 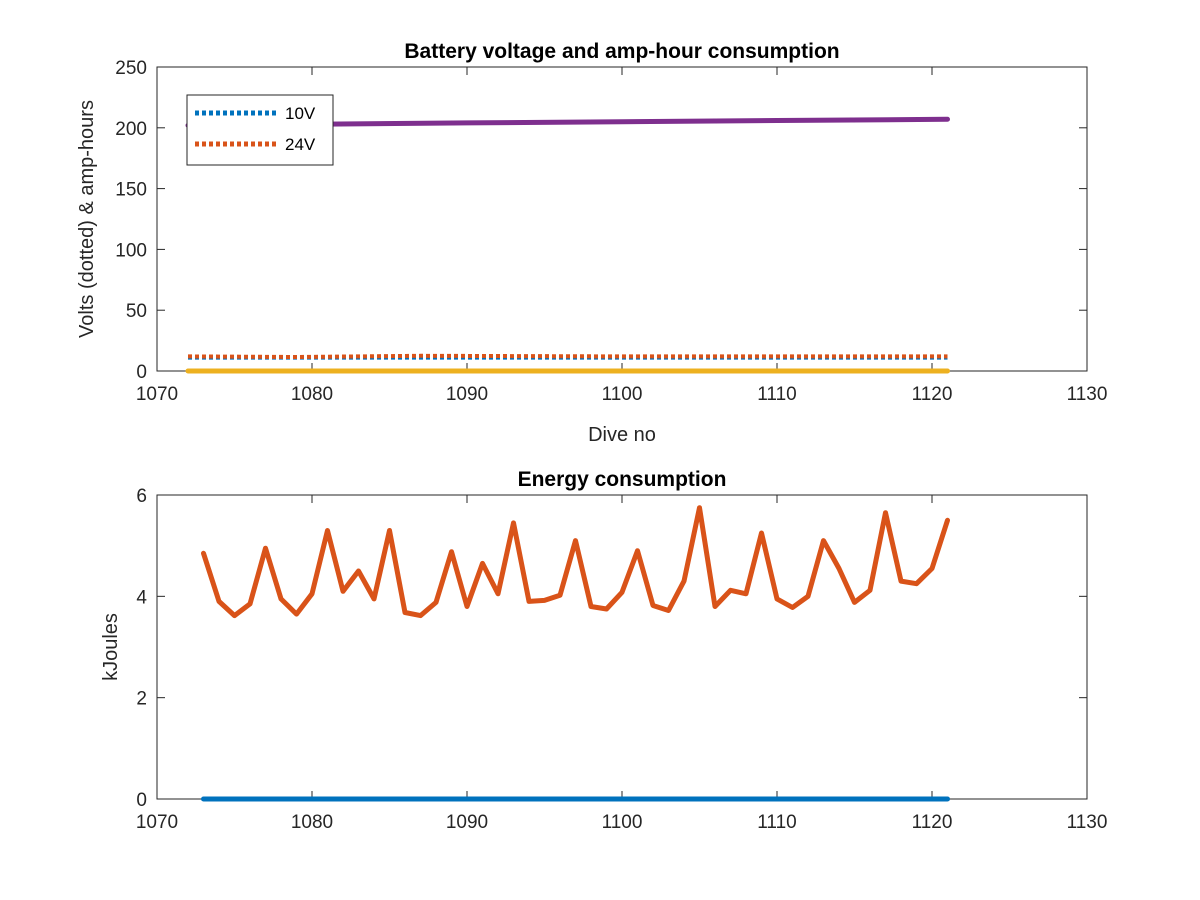 What do you see at coordinates (87, 219) in the screenshot?
I see `y-axis-label: Volts (dotted) & amp-hours` at bounding box center [87, 219].